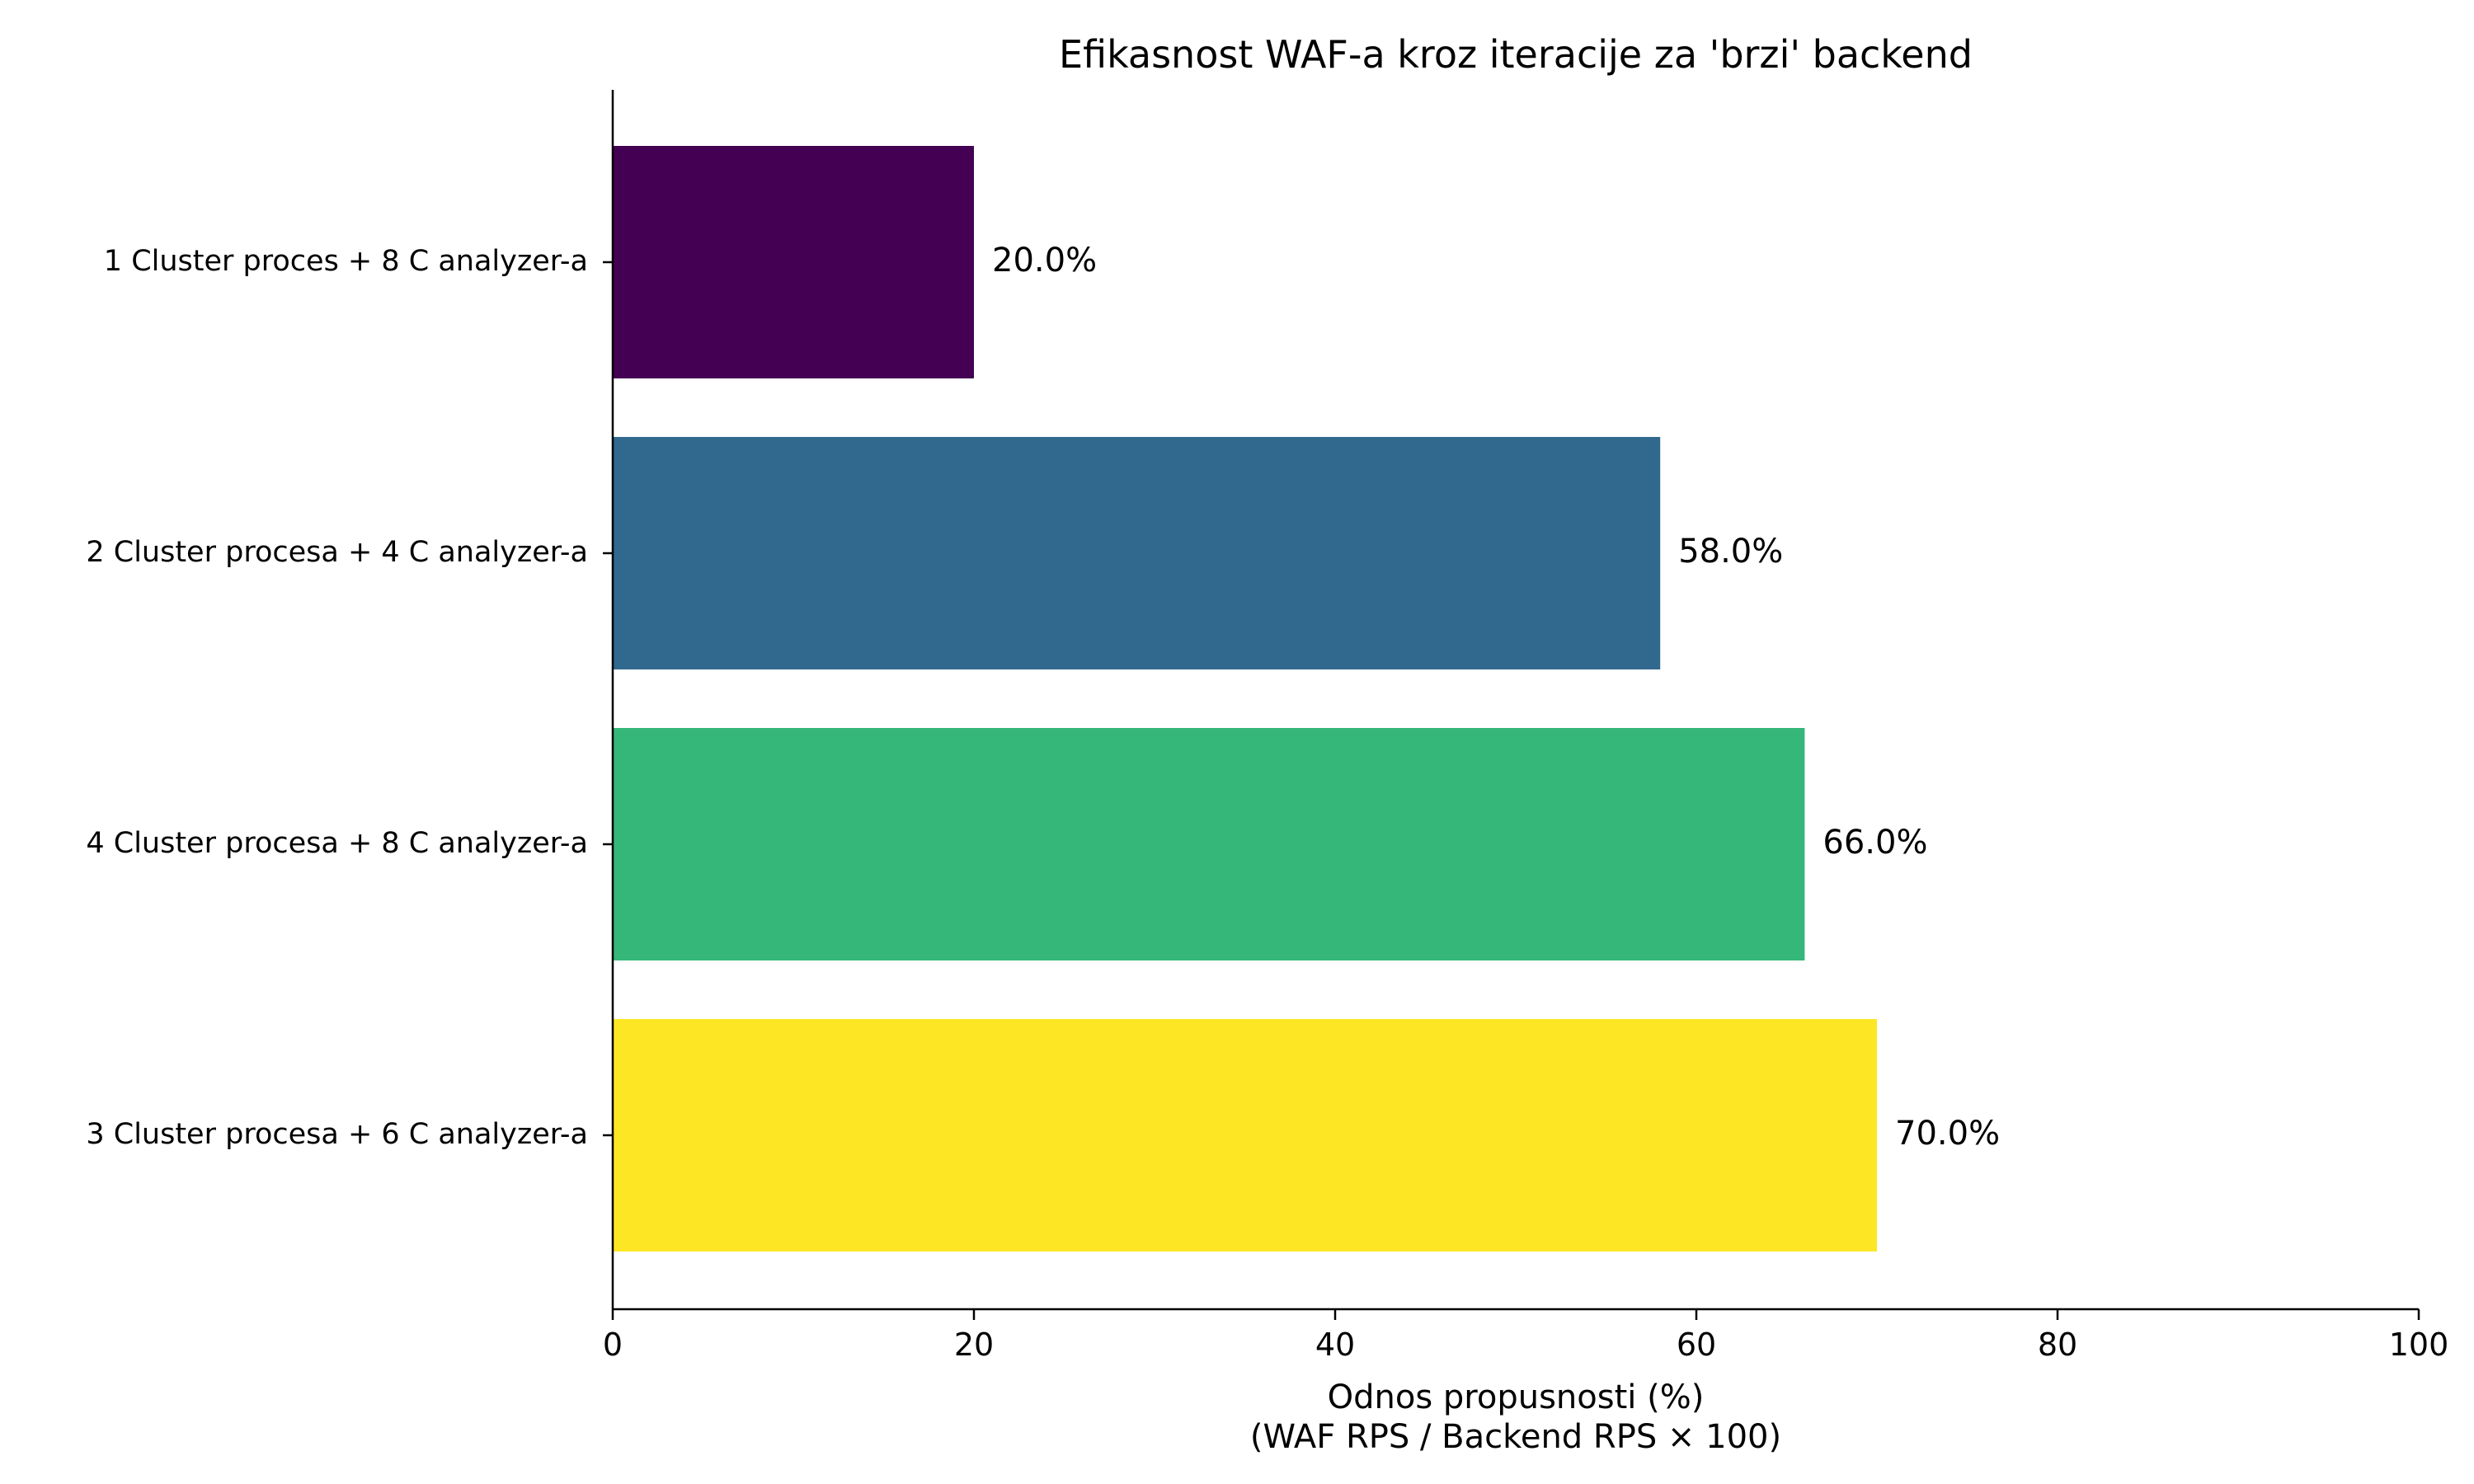 The width and height of the screenshot is (2474, 1484). Describe the element at coordinates (1044, 260) in the screenshot. I see `value-label-1: 20.0%` at that location.